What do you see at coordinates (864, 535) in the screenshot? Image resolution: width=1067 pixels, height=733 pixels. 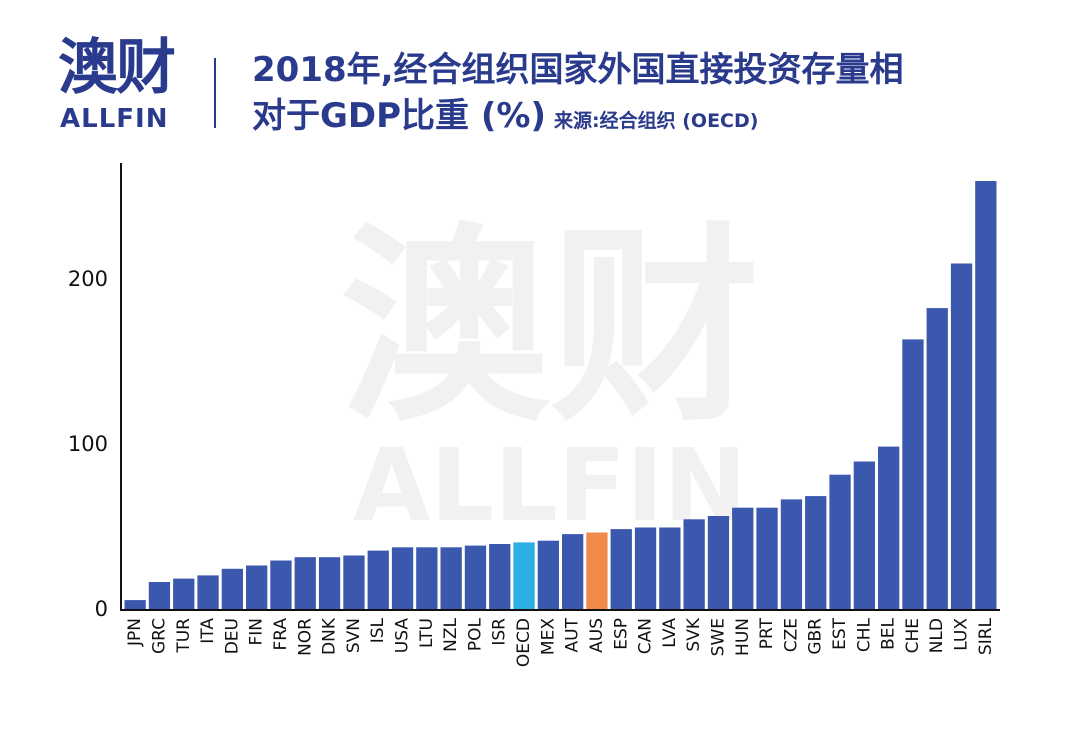 I see `bar-chl` at bounding box center [864, 535].